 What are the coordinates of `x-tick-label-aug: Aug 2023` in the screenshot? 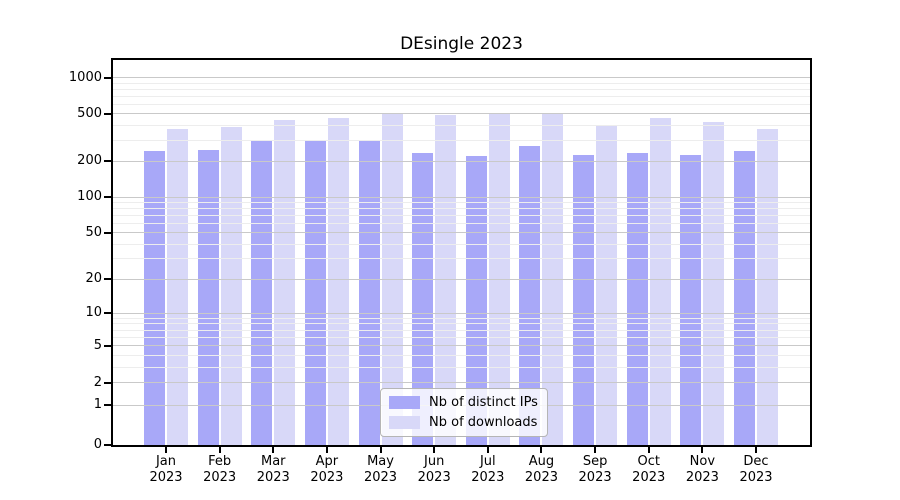 It's located at (541, 469).